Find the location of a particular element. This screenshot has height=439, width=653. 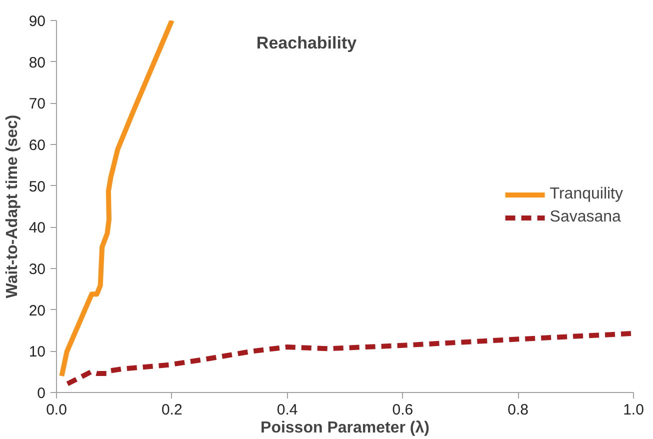

y-tick-label: 0 is located at coordinates (41, 393).